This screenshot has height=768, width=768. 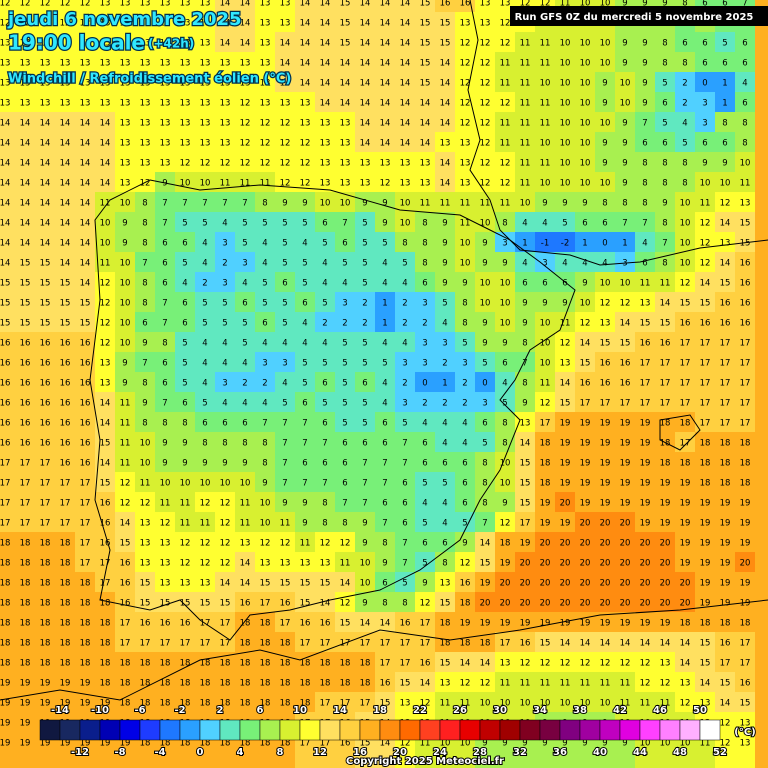 I want to click on legend-label: 12, so click(x=320, y=752).